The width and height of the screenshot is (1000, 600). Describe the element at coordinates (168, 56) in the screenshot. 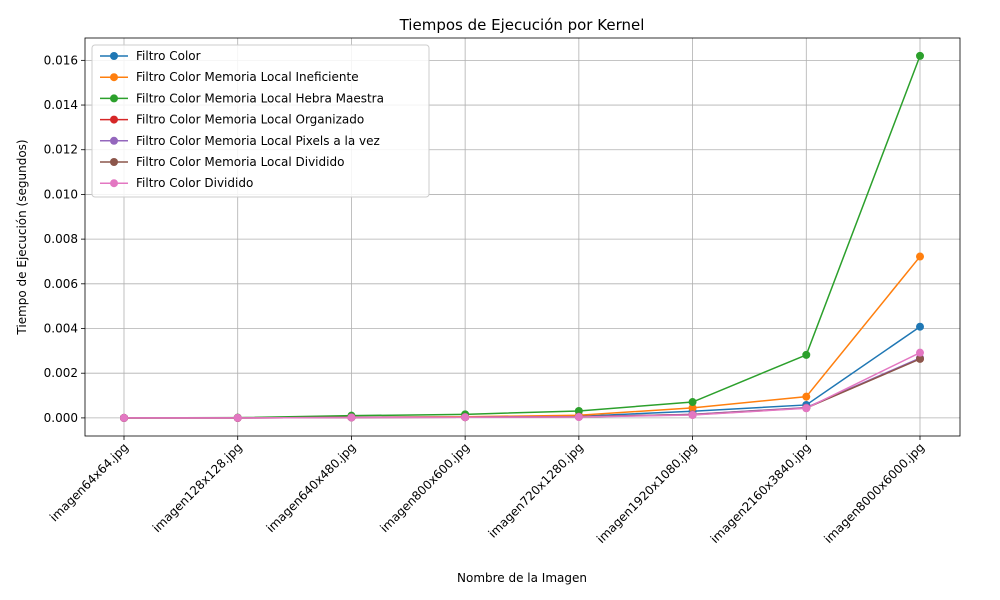

I see `legend-label: Filtro Color` at that location.